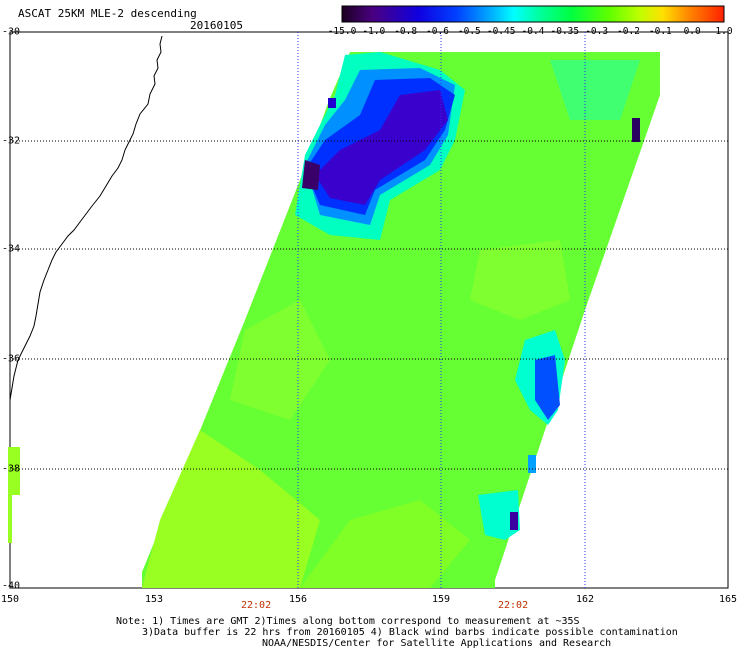 The height and width of the screenshot is (650, 740). I want to click on colorbar-tick-label: -1.0, so click(374, 31).